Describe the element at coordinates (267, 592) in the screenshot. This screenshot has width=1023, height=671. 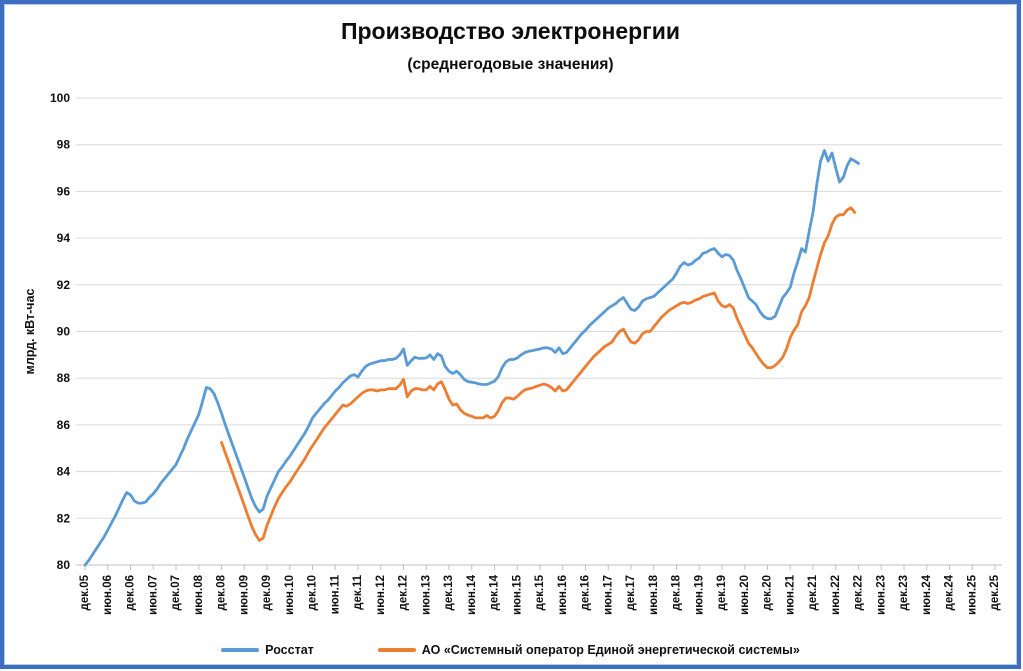
I see `x-axis-tick-label: дек.09` at that location.